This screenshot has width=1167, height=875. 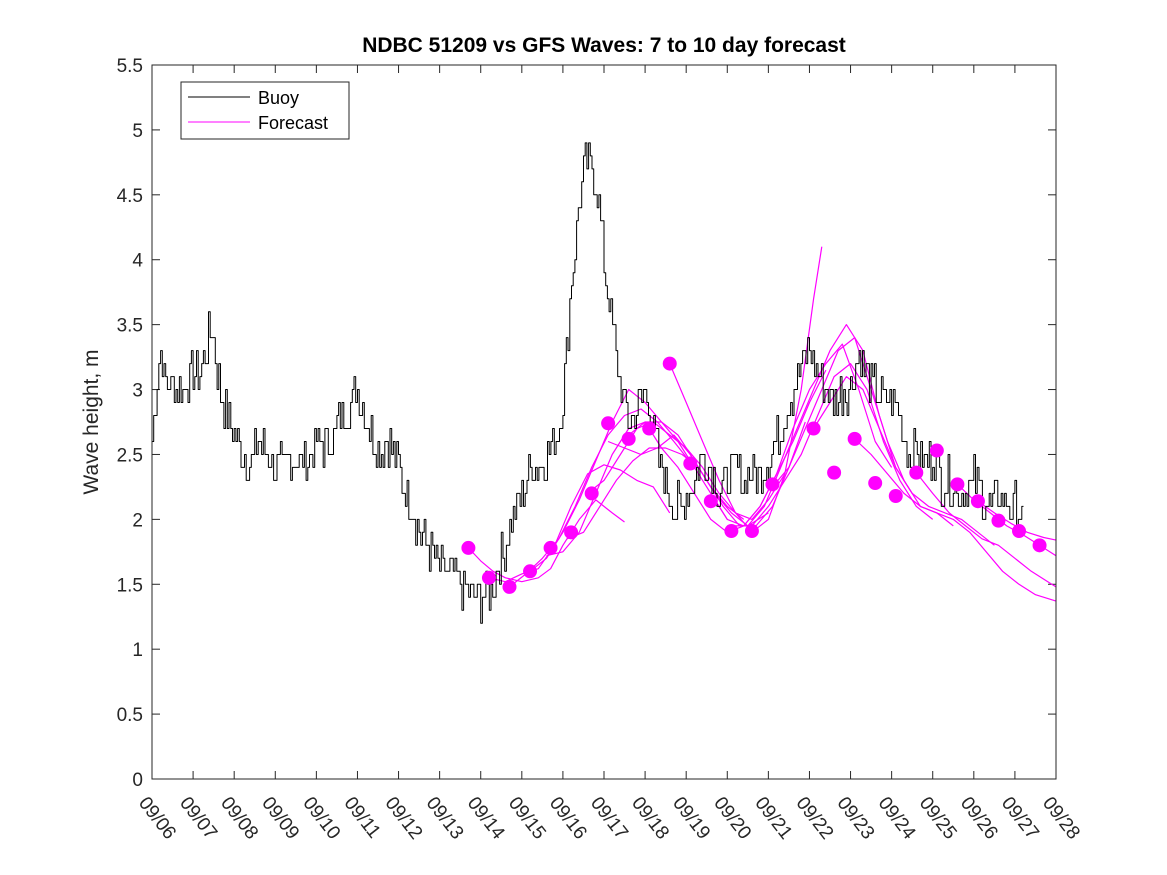 I want to click on legend-label-forecast: Forecast, so click(x=293, y=123).